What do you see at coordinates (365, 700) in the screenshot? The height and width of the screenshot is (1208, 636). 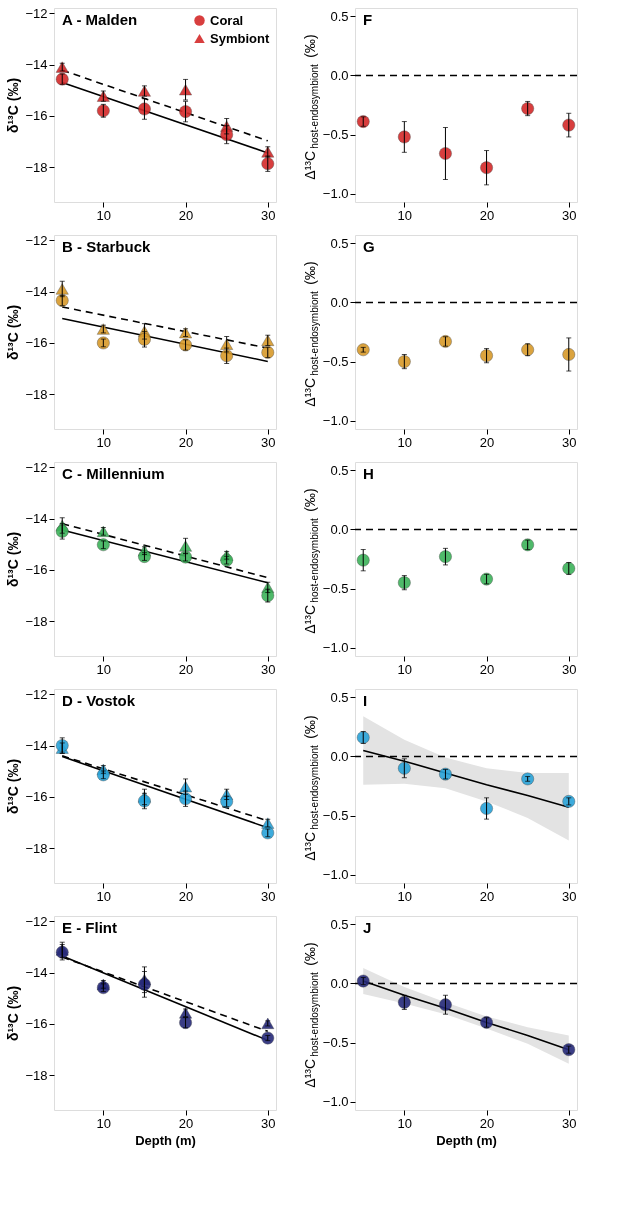 I see `chart-title: I` at bounding box center [365, 700].